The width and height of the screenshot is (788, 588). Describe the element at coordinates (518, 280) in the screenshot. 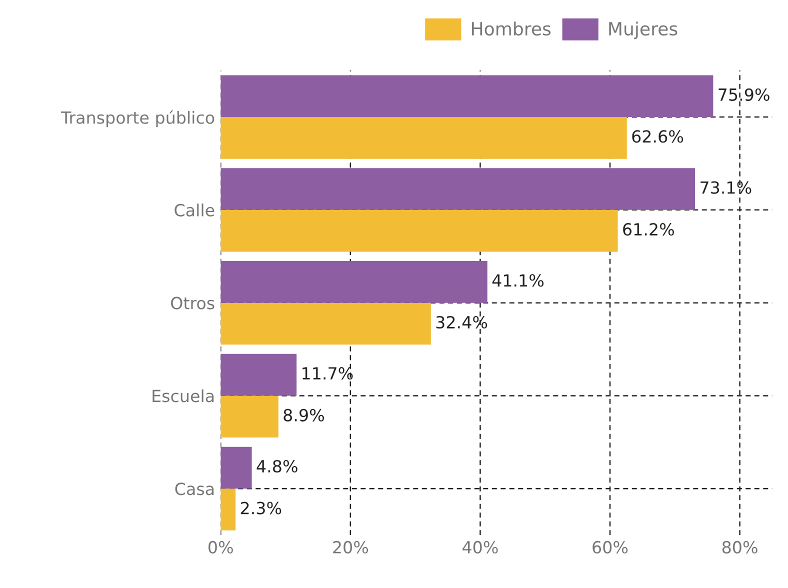

I see `data-label: 41.1%` at that location.